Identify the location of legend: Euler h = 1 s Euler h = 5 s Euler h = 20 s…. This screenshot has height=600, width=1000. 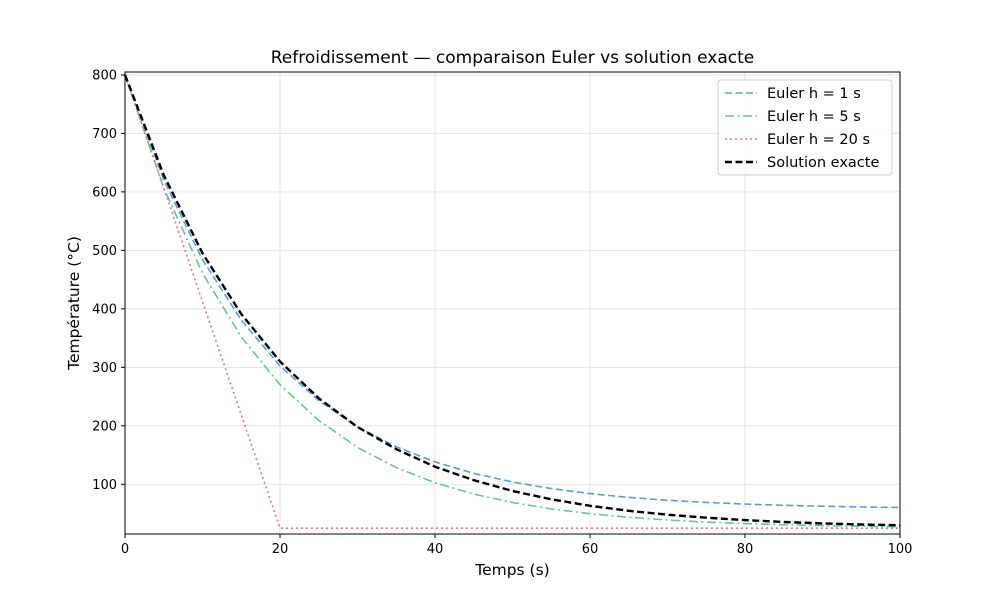
(805, 127).